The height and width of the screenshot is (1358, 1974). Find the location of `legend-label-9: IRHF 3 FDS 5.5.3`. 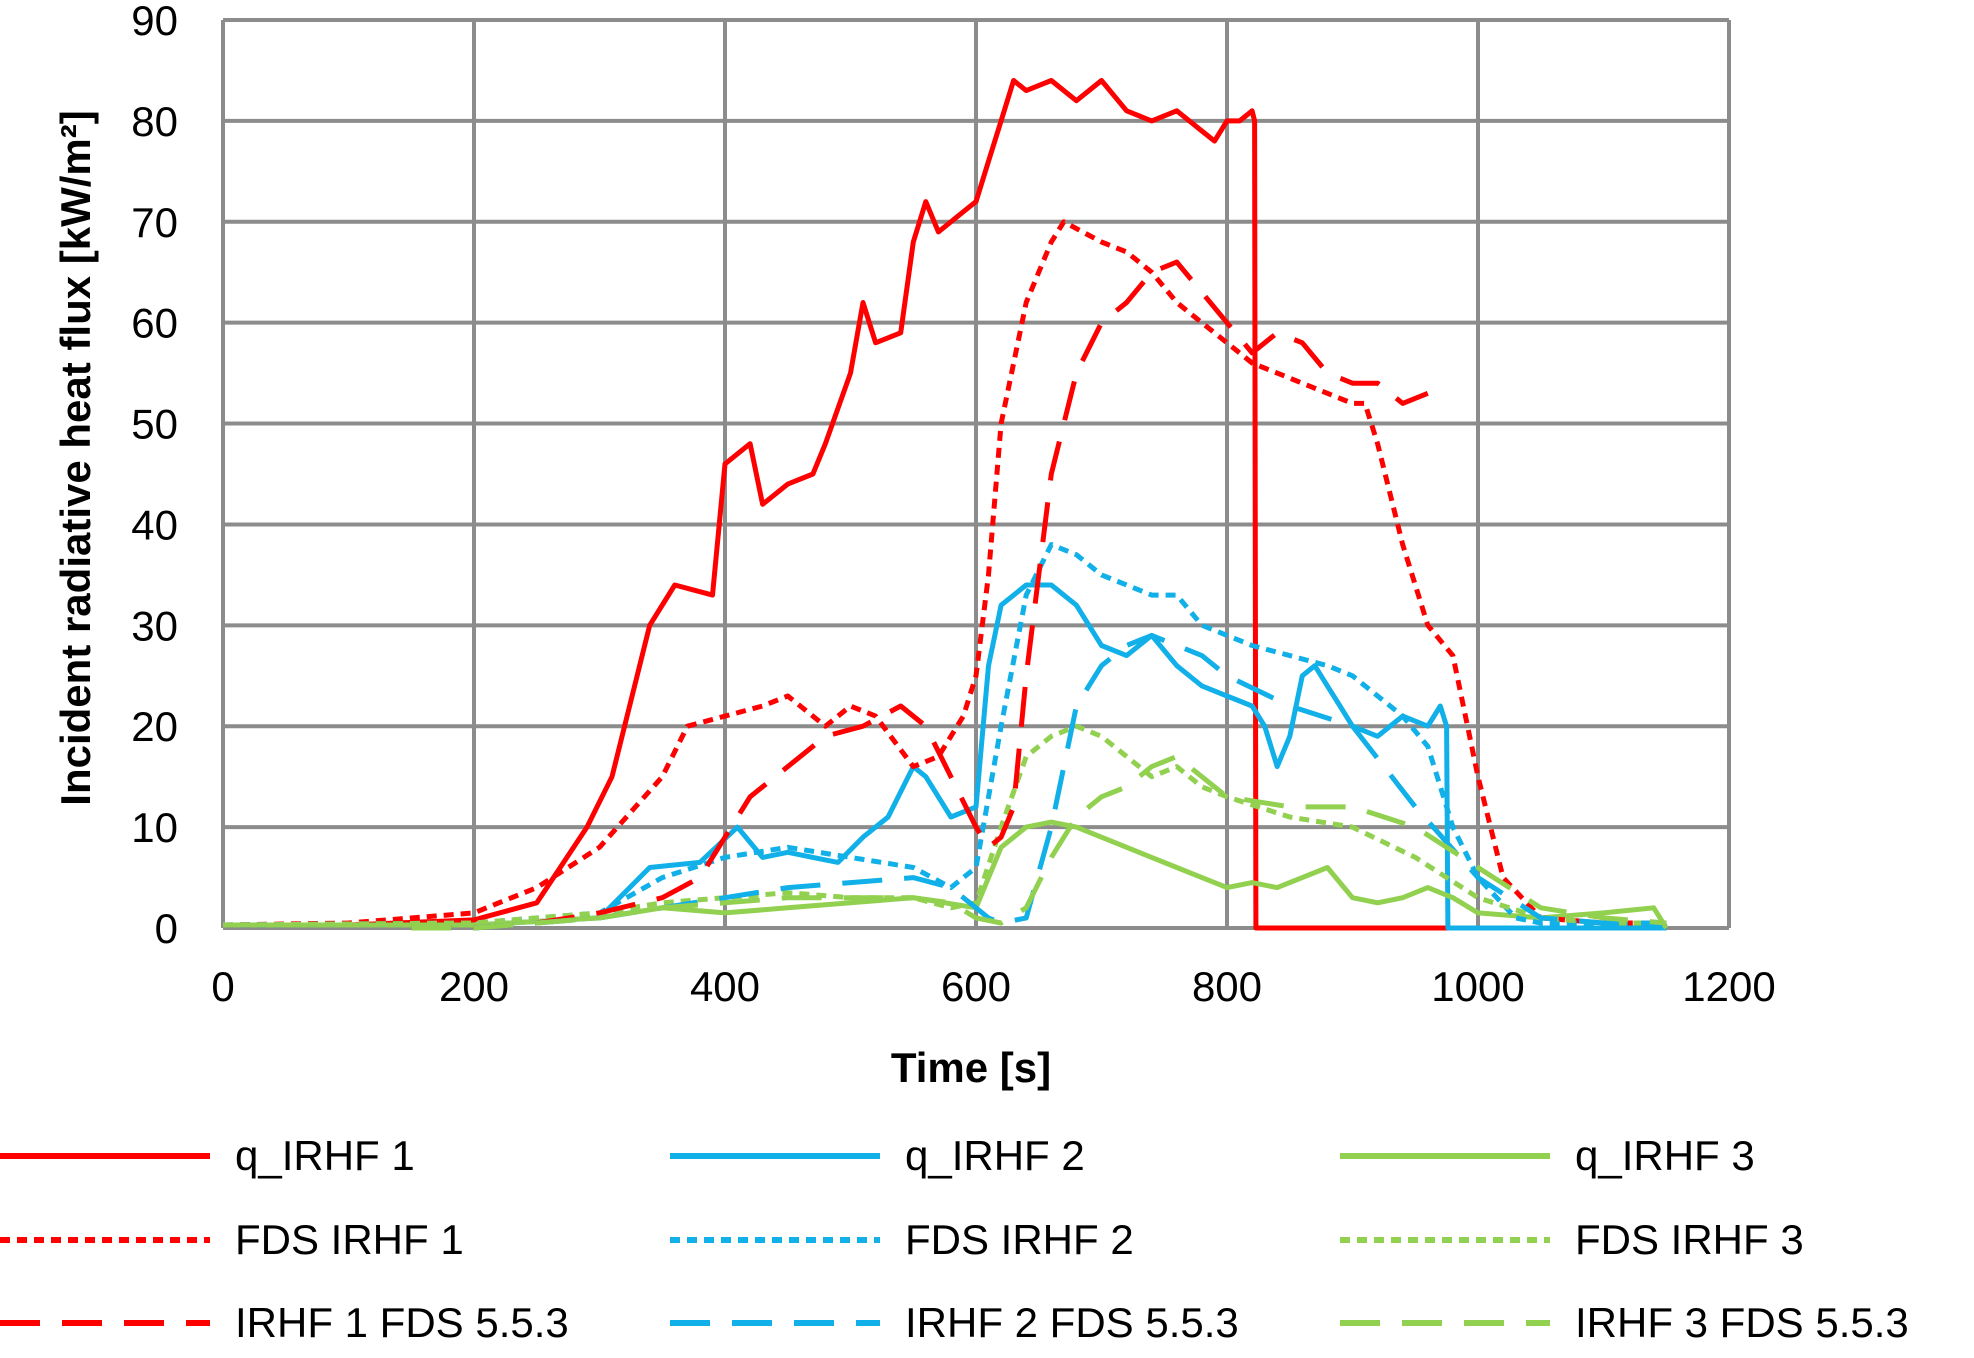

legend-label-9: IRHF 3 FDS 5.5.3 is located at coordinates (1742, 1322).